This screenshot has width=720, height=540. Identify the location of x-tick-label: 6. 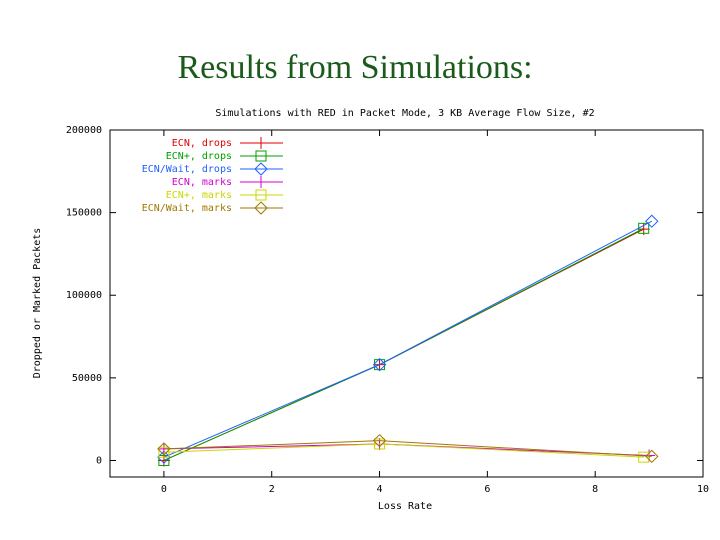
(487, 489).